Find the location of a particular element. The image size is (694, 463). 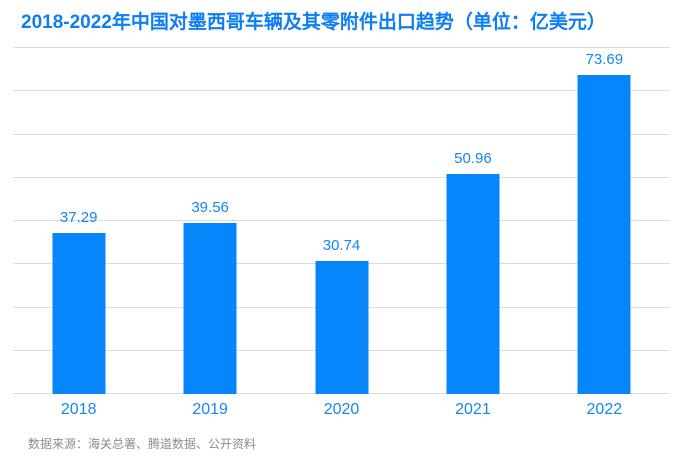

x-axis-label-2018: 2018 is located at coordinates (78, 409).